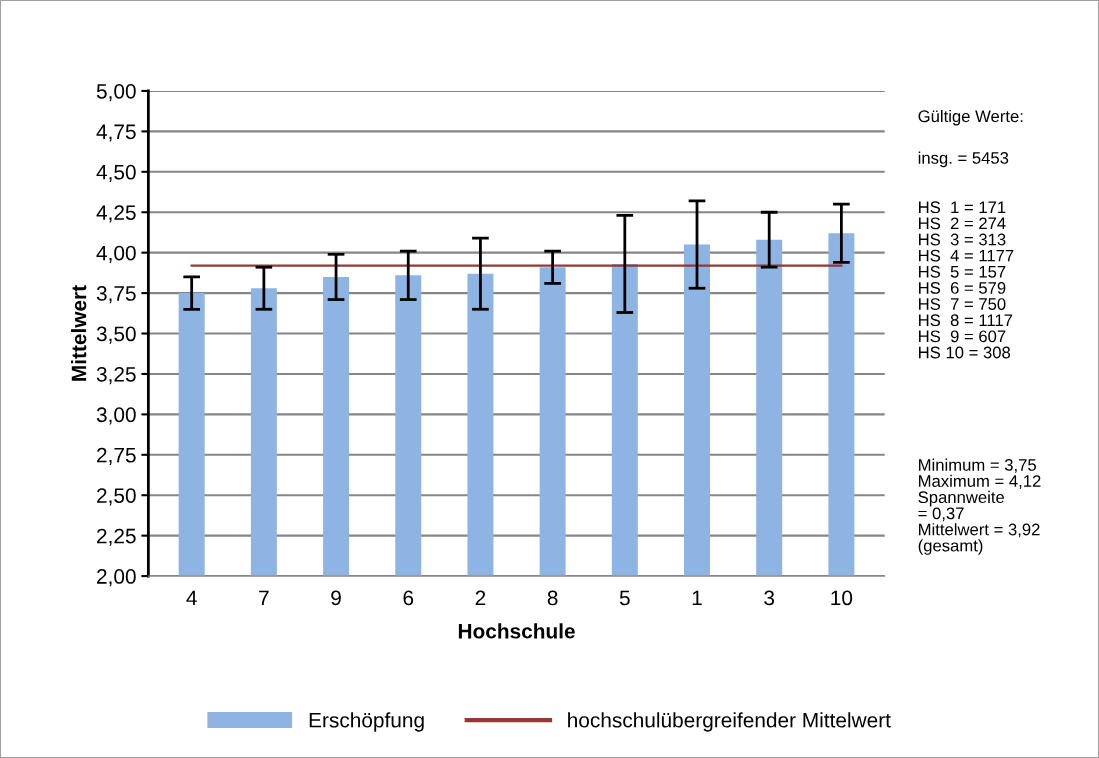  What do you see at coordinates (264, 598) in the screenshot?
I see `x-tick-label: 7` at bounding box center [264, 598].